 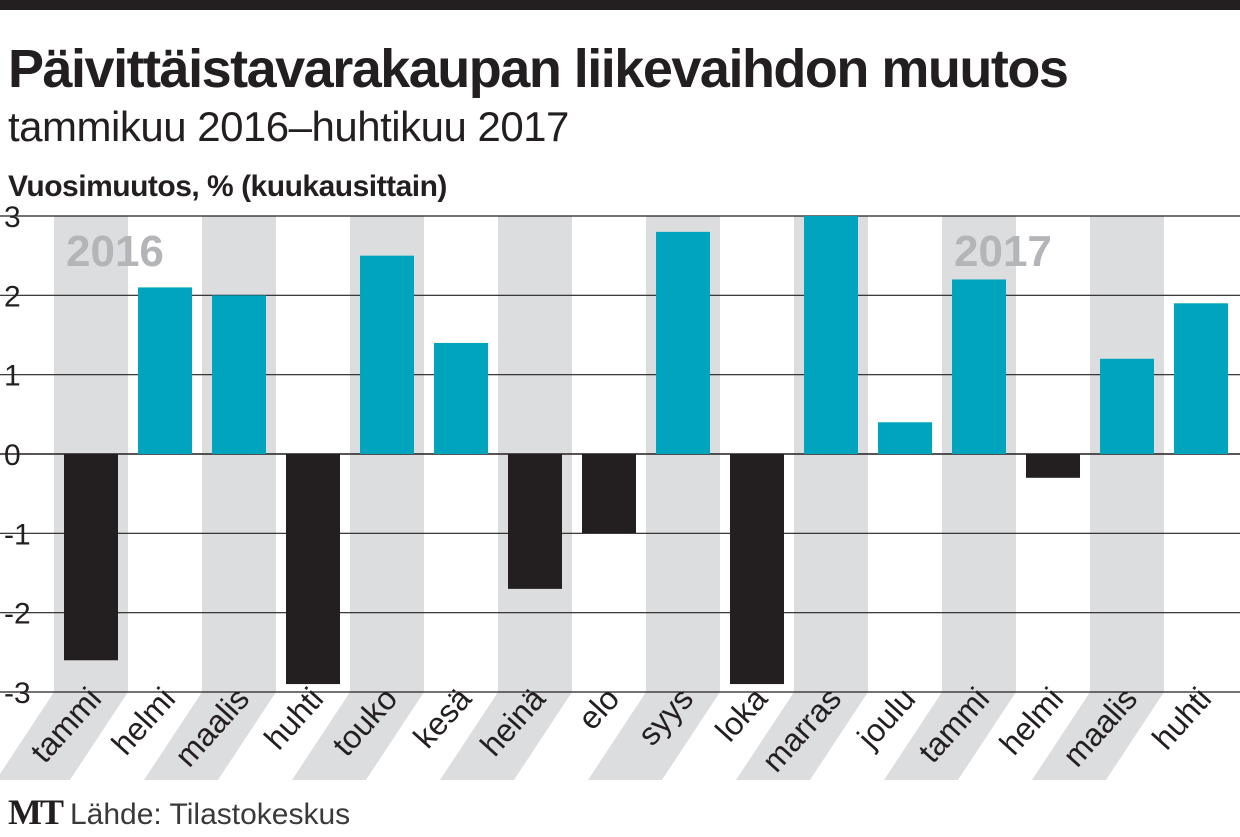 I want to click on year-label: 2017, so click(x=1003, y=251).